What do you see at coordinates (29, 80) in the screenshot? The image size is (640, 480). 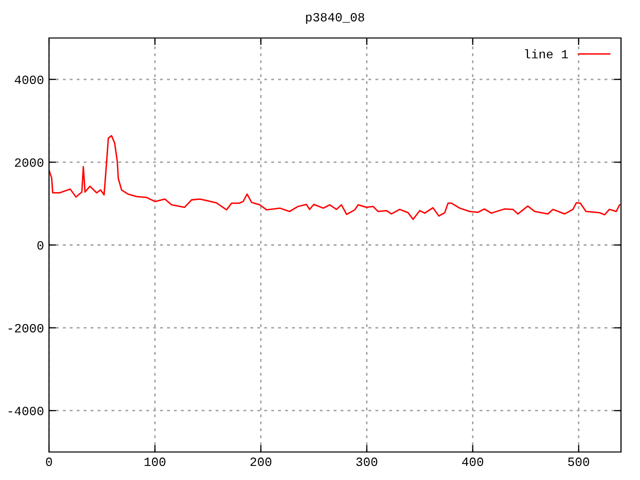 I see `y-tick-label: 4000` at bounding box center [29, 80].